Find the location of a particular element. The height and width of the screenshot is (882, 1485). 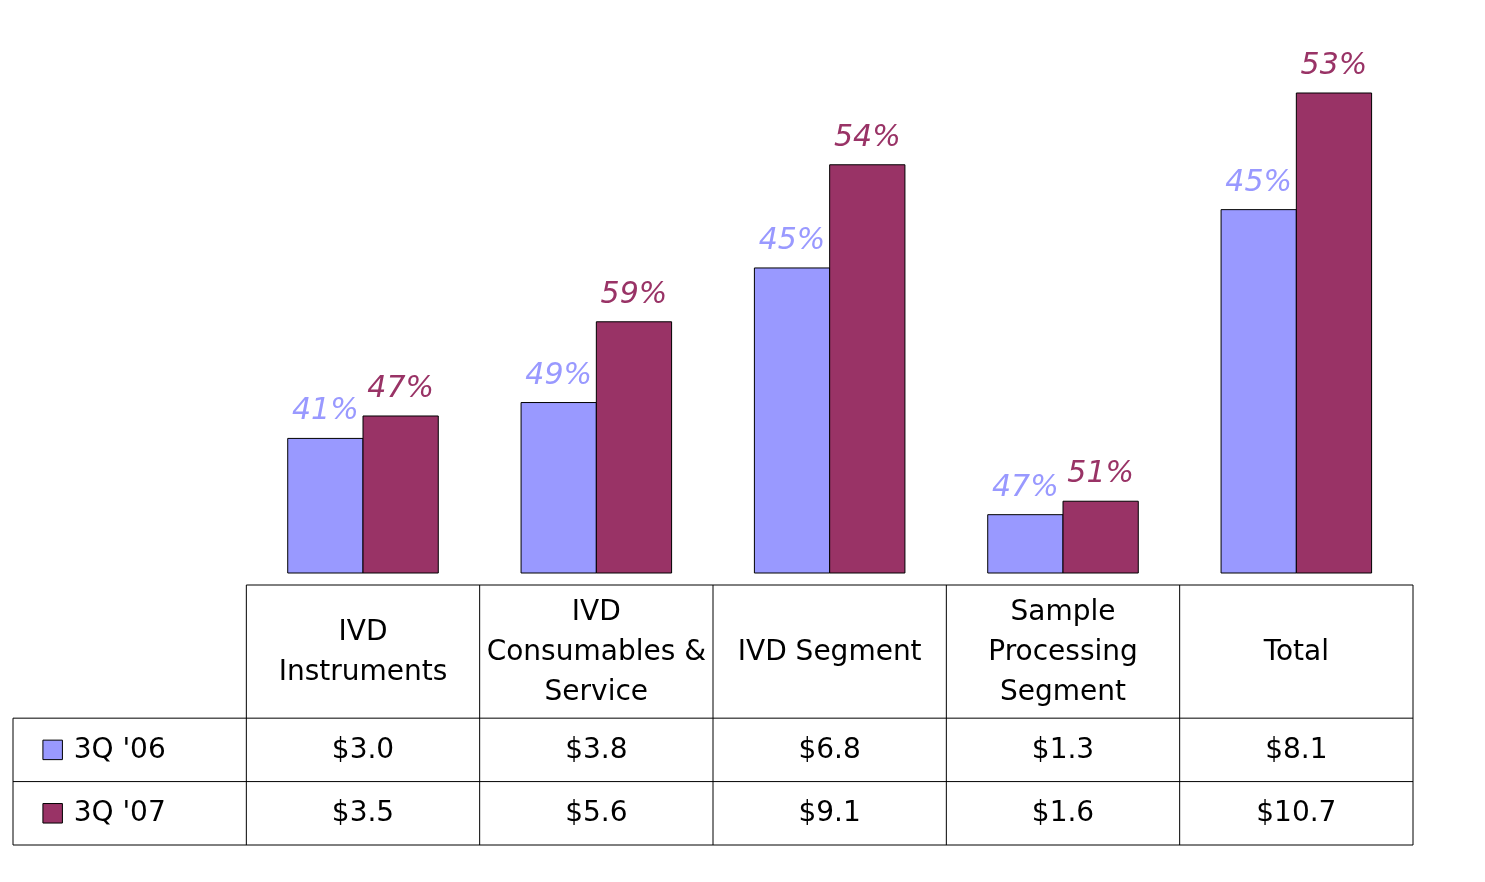

x-tick-label: IVD Consumables & Service is located at coordinates (596, 650).